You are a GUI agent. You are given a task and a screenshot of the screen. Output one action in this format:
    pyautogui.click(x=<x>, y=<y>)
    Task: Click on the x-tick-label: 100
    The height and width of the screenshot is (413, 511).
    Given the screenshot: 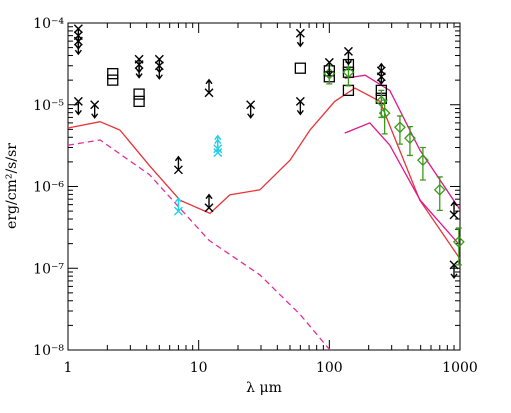 What is the action you would take?
    pyautogui.click(x=329, y=368)
    